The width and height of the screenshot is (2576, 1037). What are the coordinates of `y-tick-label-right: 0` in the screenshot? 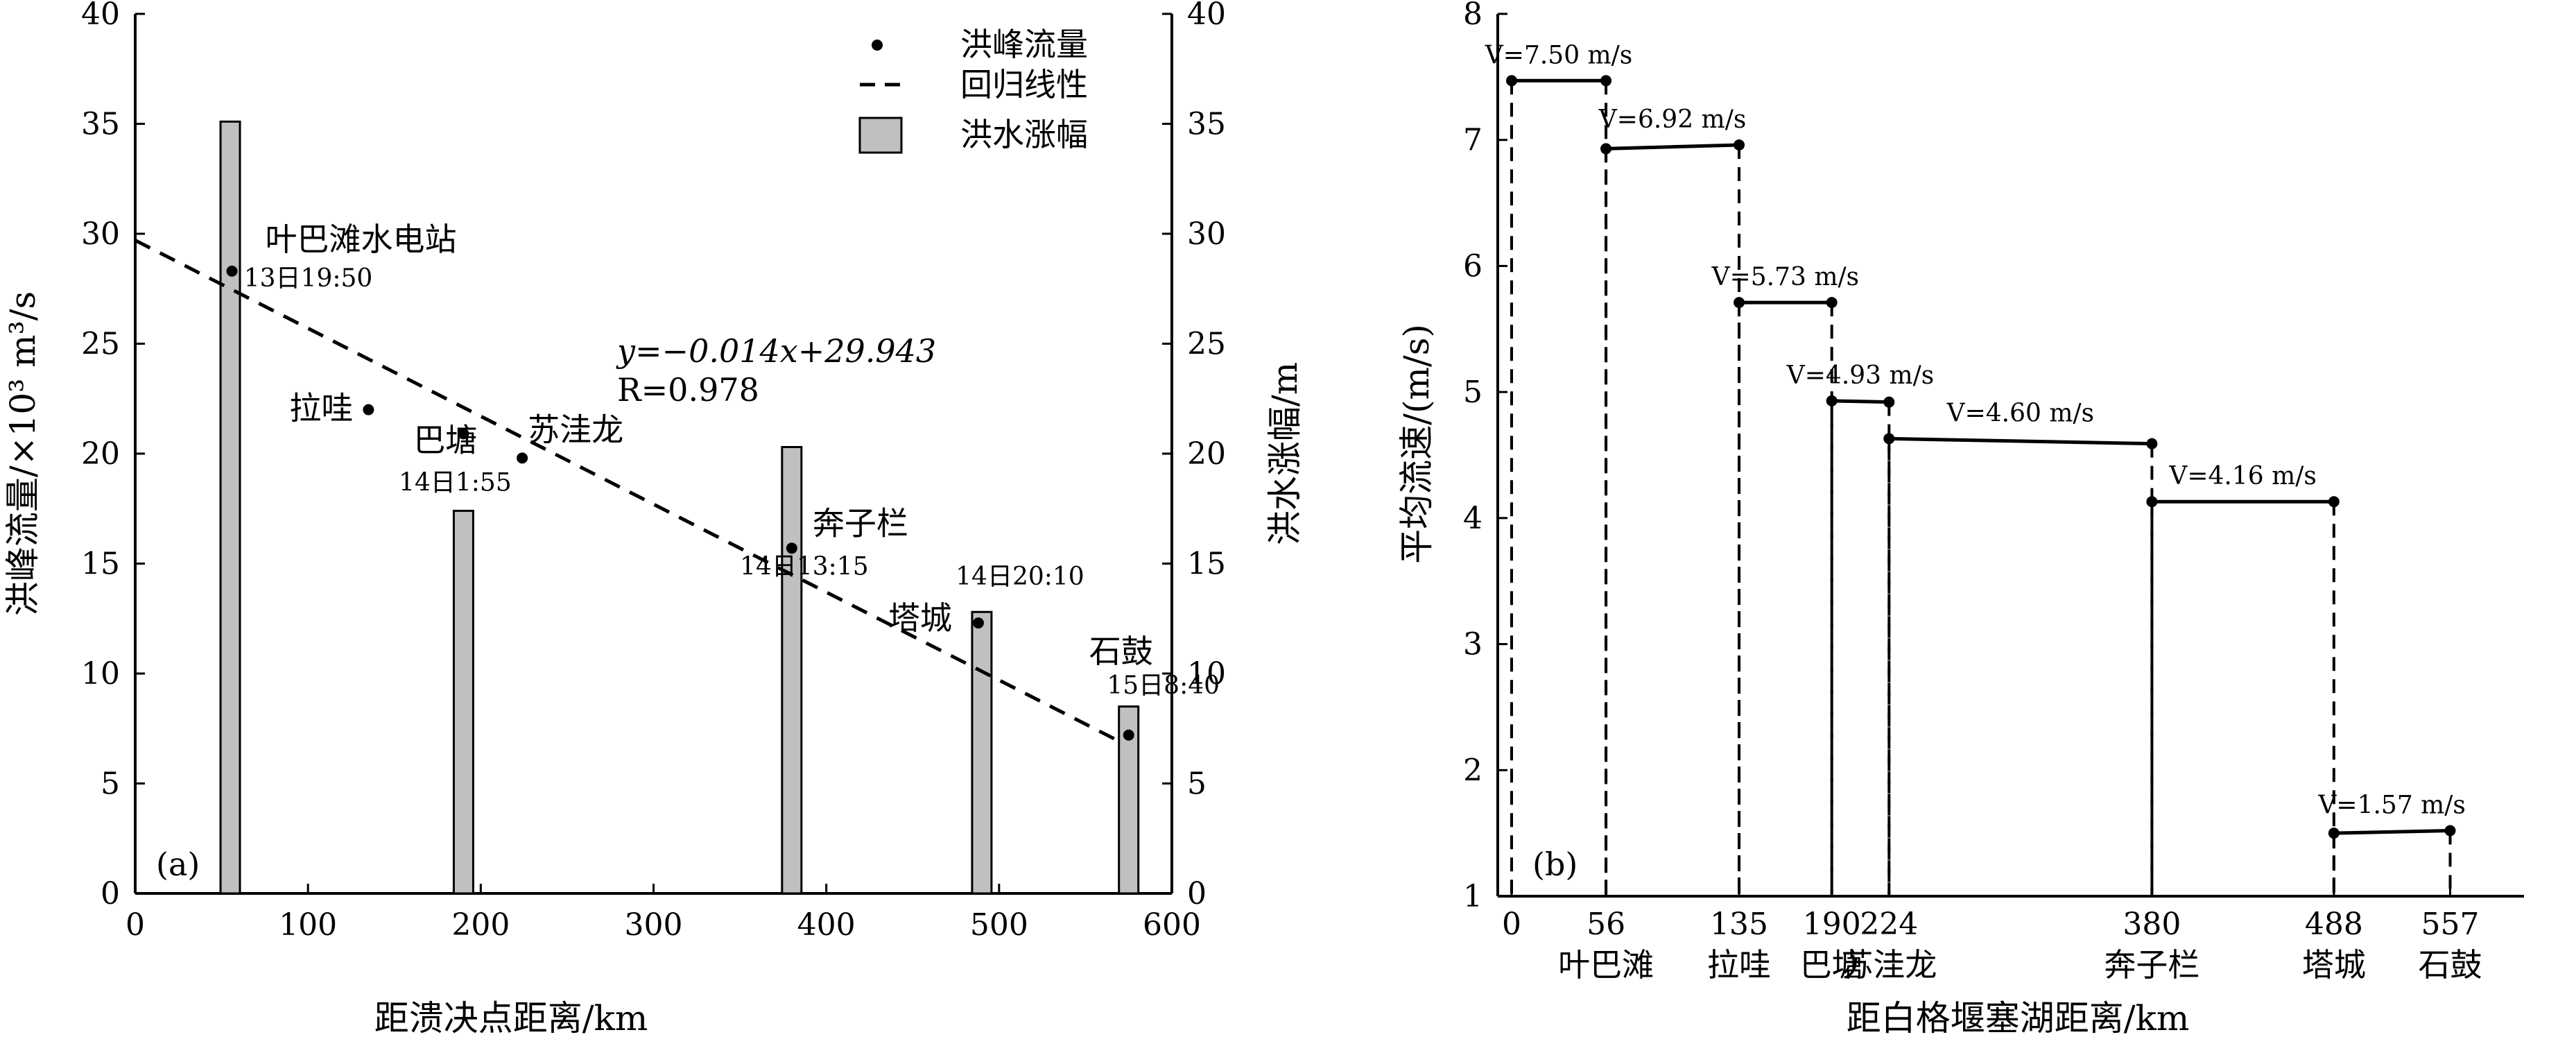 It's located at (1197, 893).